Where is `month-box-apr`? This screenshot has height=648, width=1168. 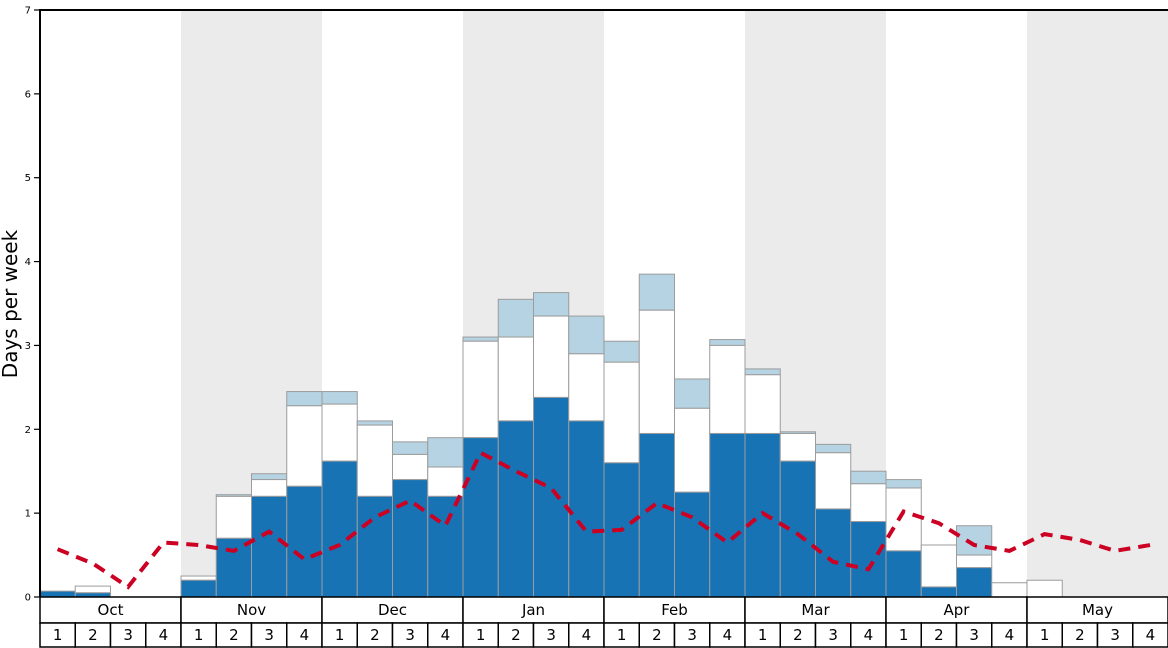 month-box-apr is located at coordinates (956, 610).